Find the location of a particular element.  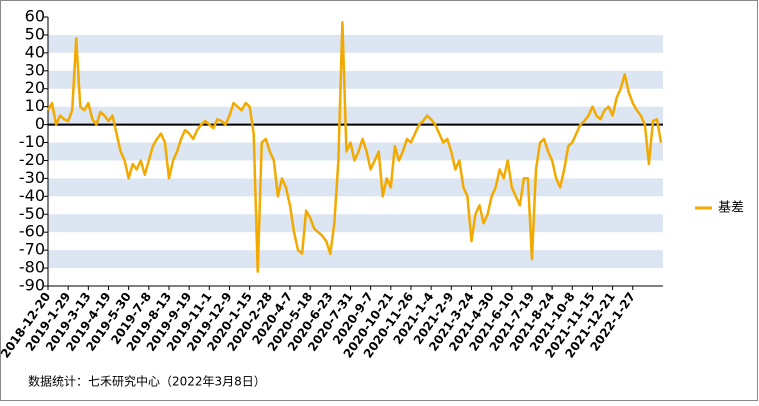

y-tick-label: 20 is located at coordinates (35, 87).